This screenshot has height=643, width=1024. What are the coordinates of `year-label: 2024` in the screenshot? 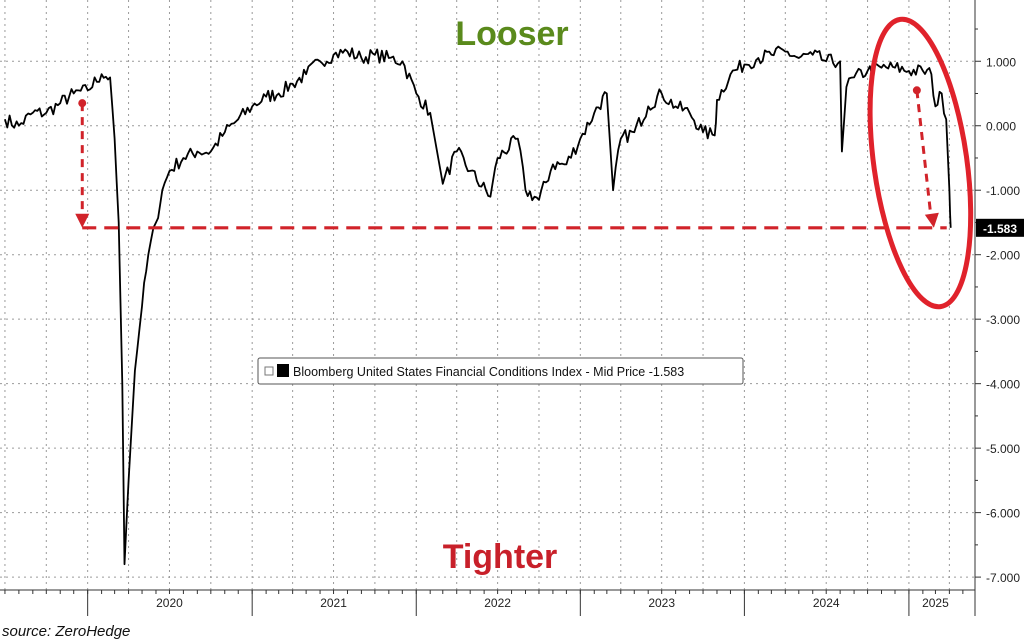 It's located at (826, 603).